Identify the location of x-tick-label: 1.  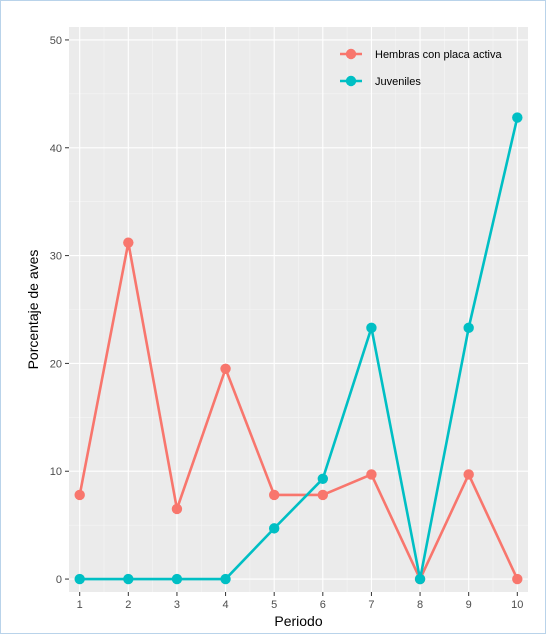
(80, 605).